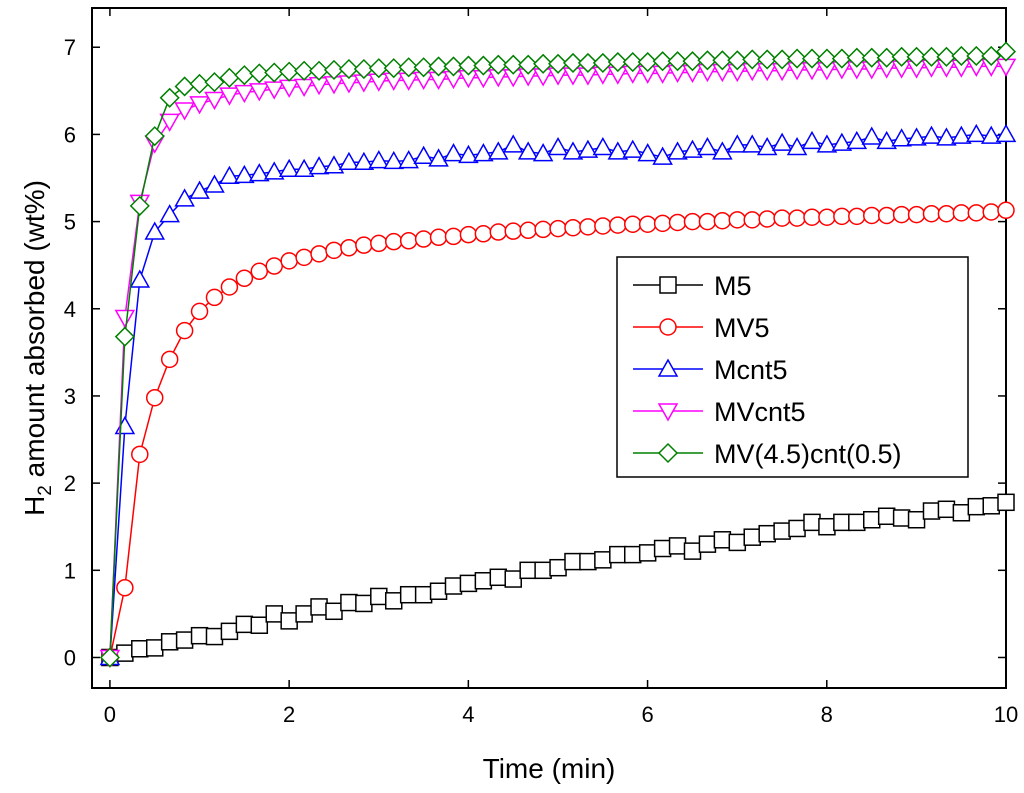  What do you see at coordinates (808, 454) in the screenshot?
I see `legend-label: MV(4.5)cnt(0.5)` at bounding box center [808, 454].